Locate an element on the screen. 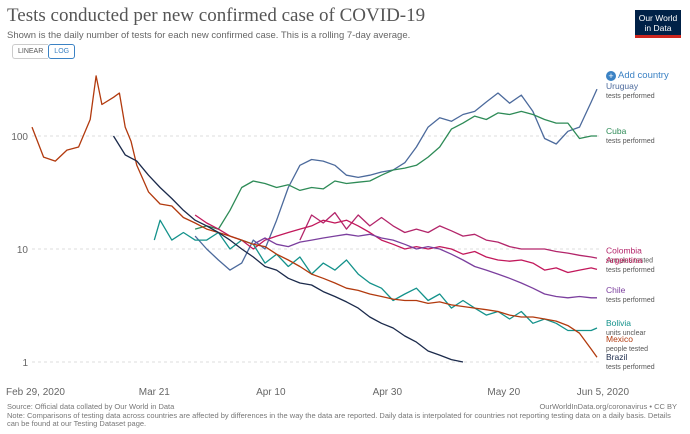  series-sublabel-mexico: people tested is located at coordinates (627, 349).